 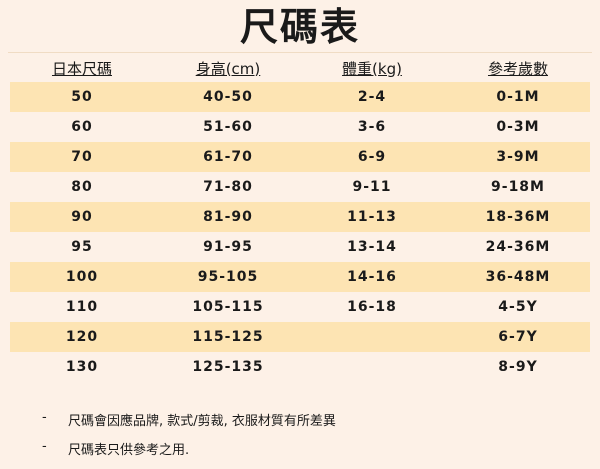 I want to click on note-item: - 尺碼會因應品牌, 款式/剪裁, 衣服材質有所差異, so click(x=189, y=419).